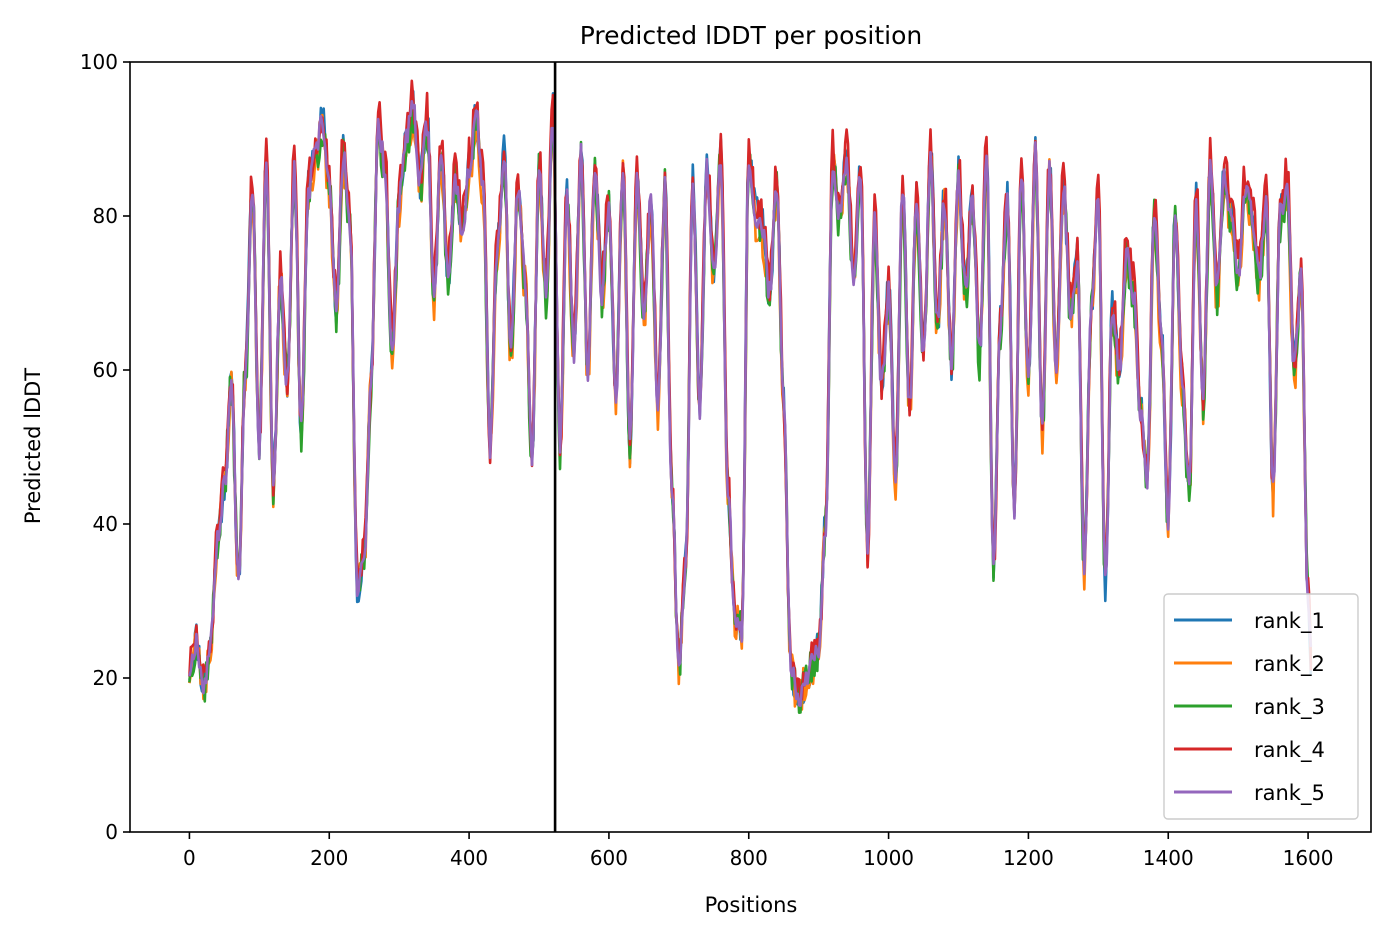 This screenshot has width=1391, height=939. I want to click on x-tick-label: 0, so click(189, 858).